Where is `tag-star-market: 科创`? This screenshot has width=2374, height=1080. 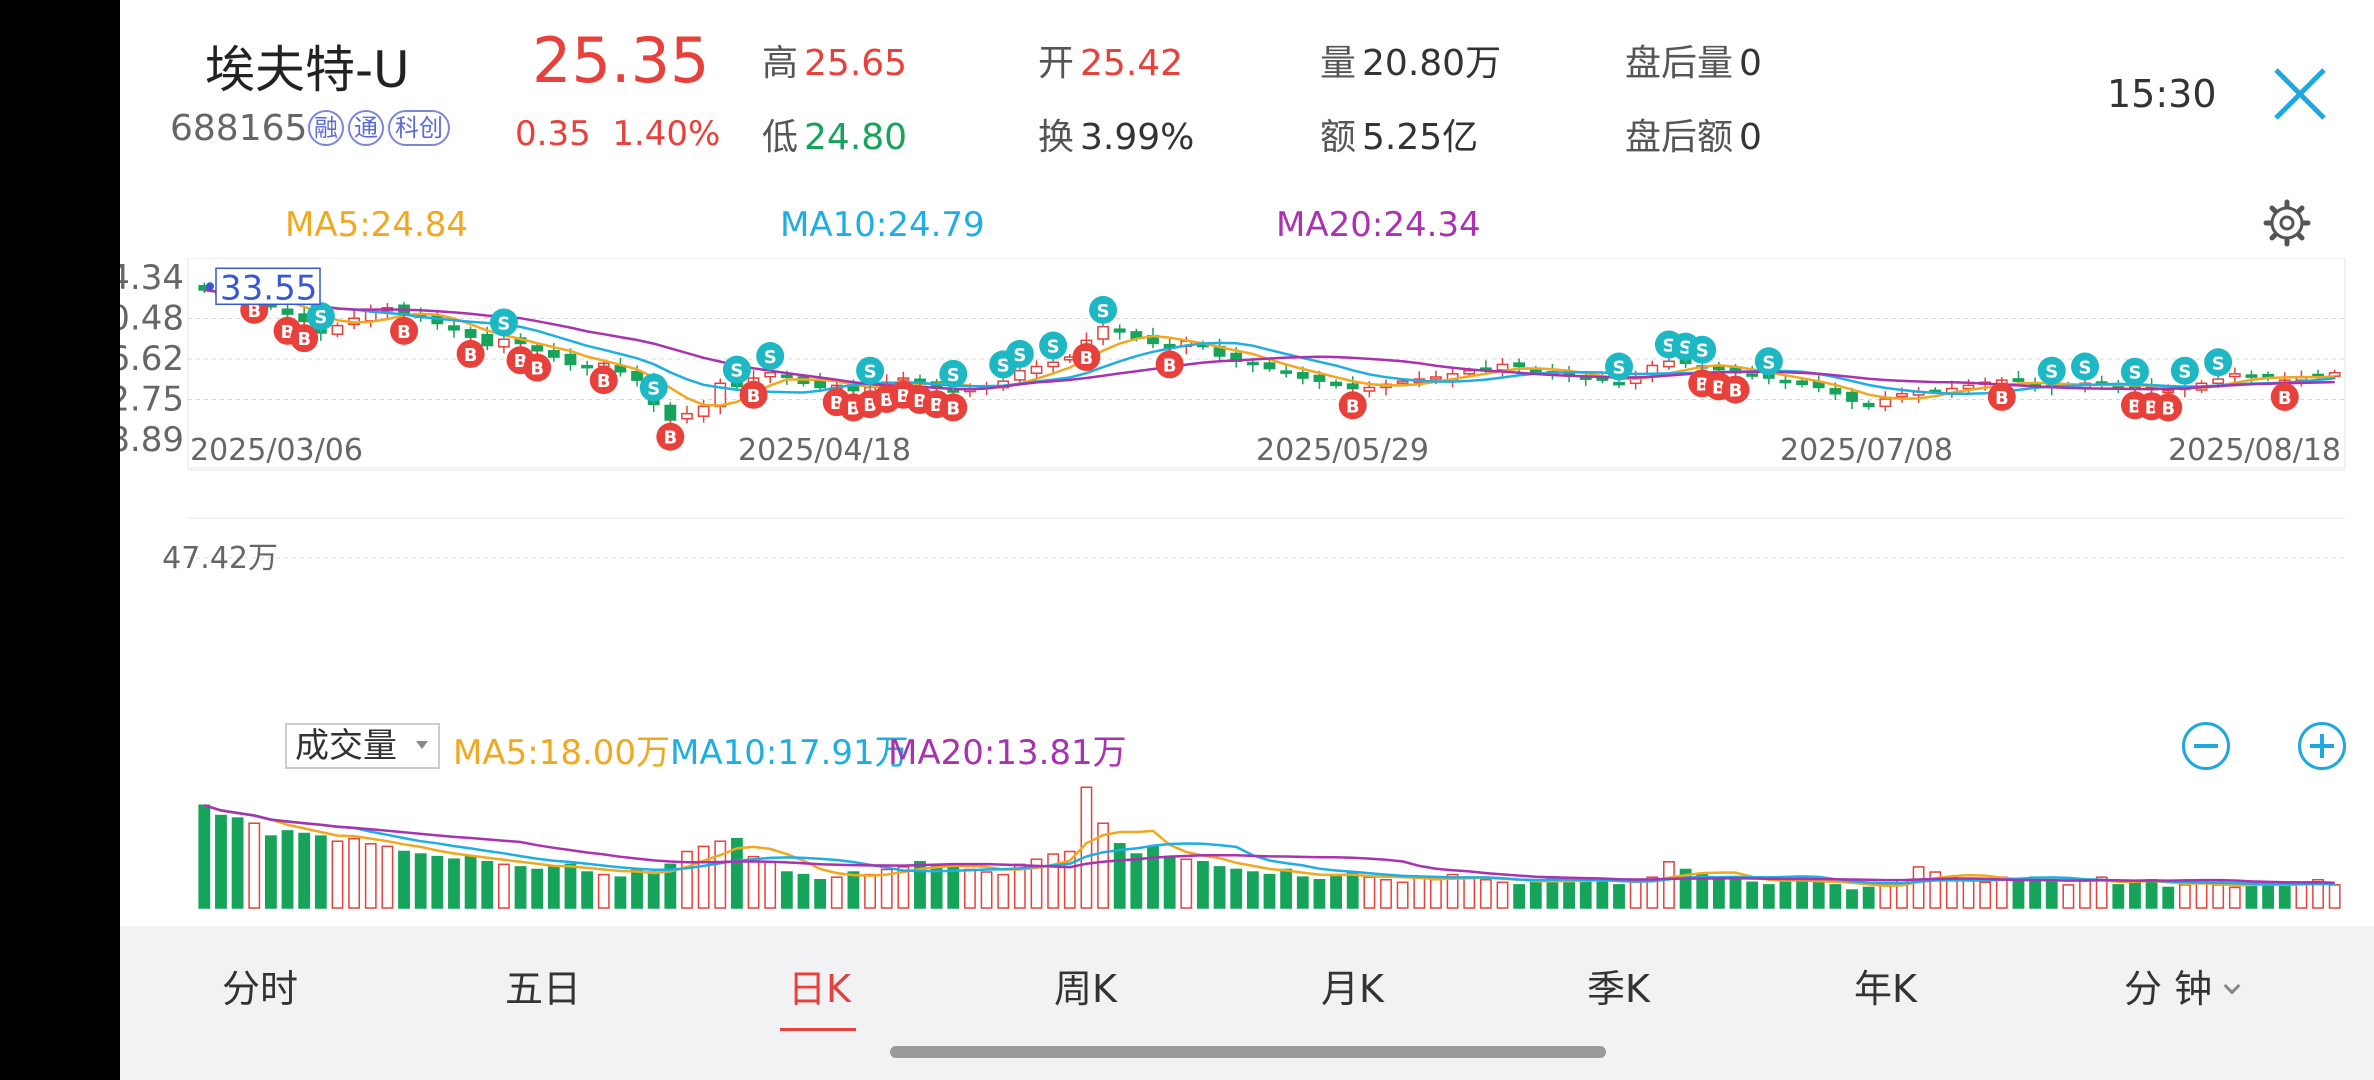
tag-star-market: 科创 is located at coordinates (419, 128).